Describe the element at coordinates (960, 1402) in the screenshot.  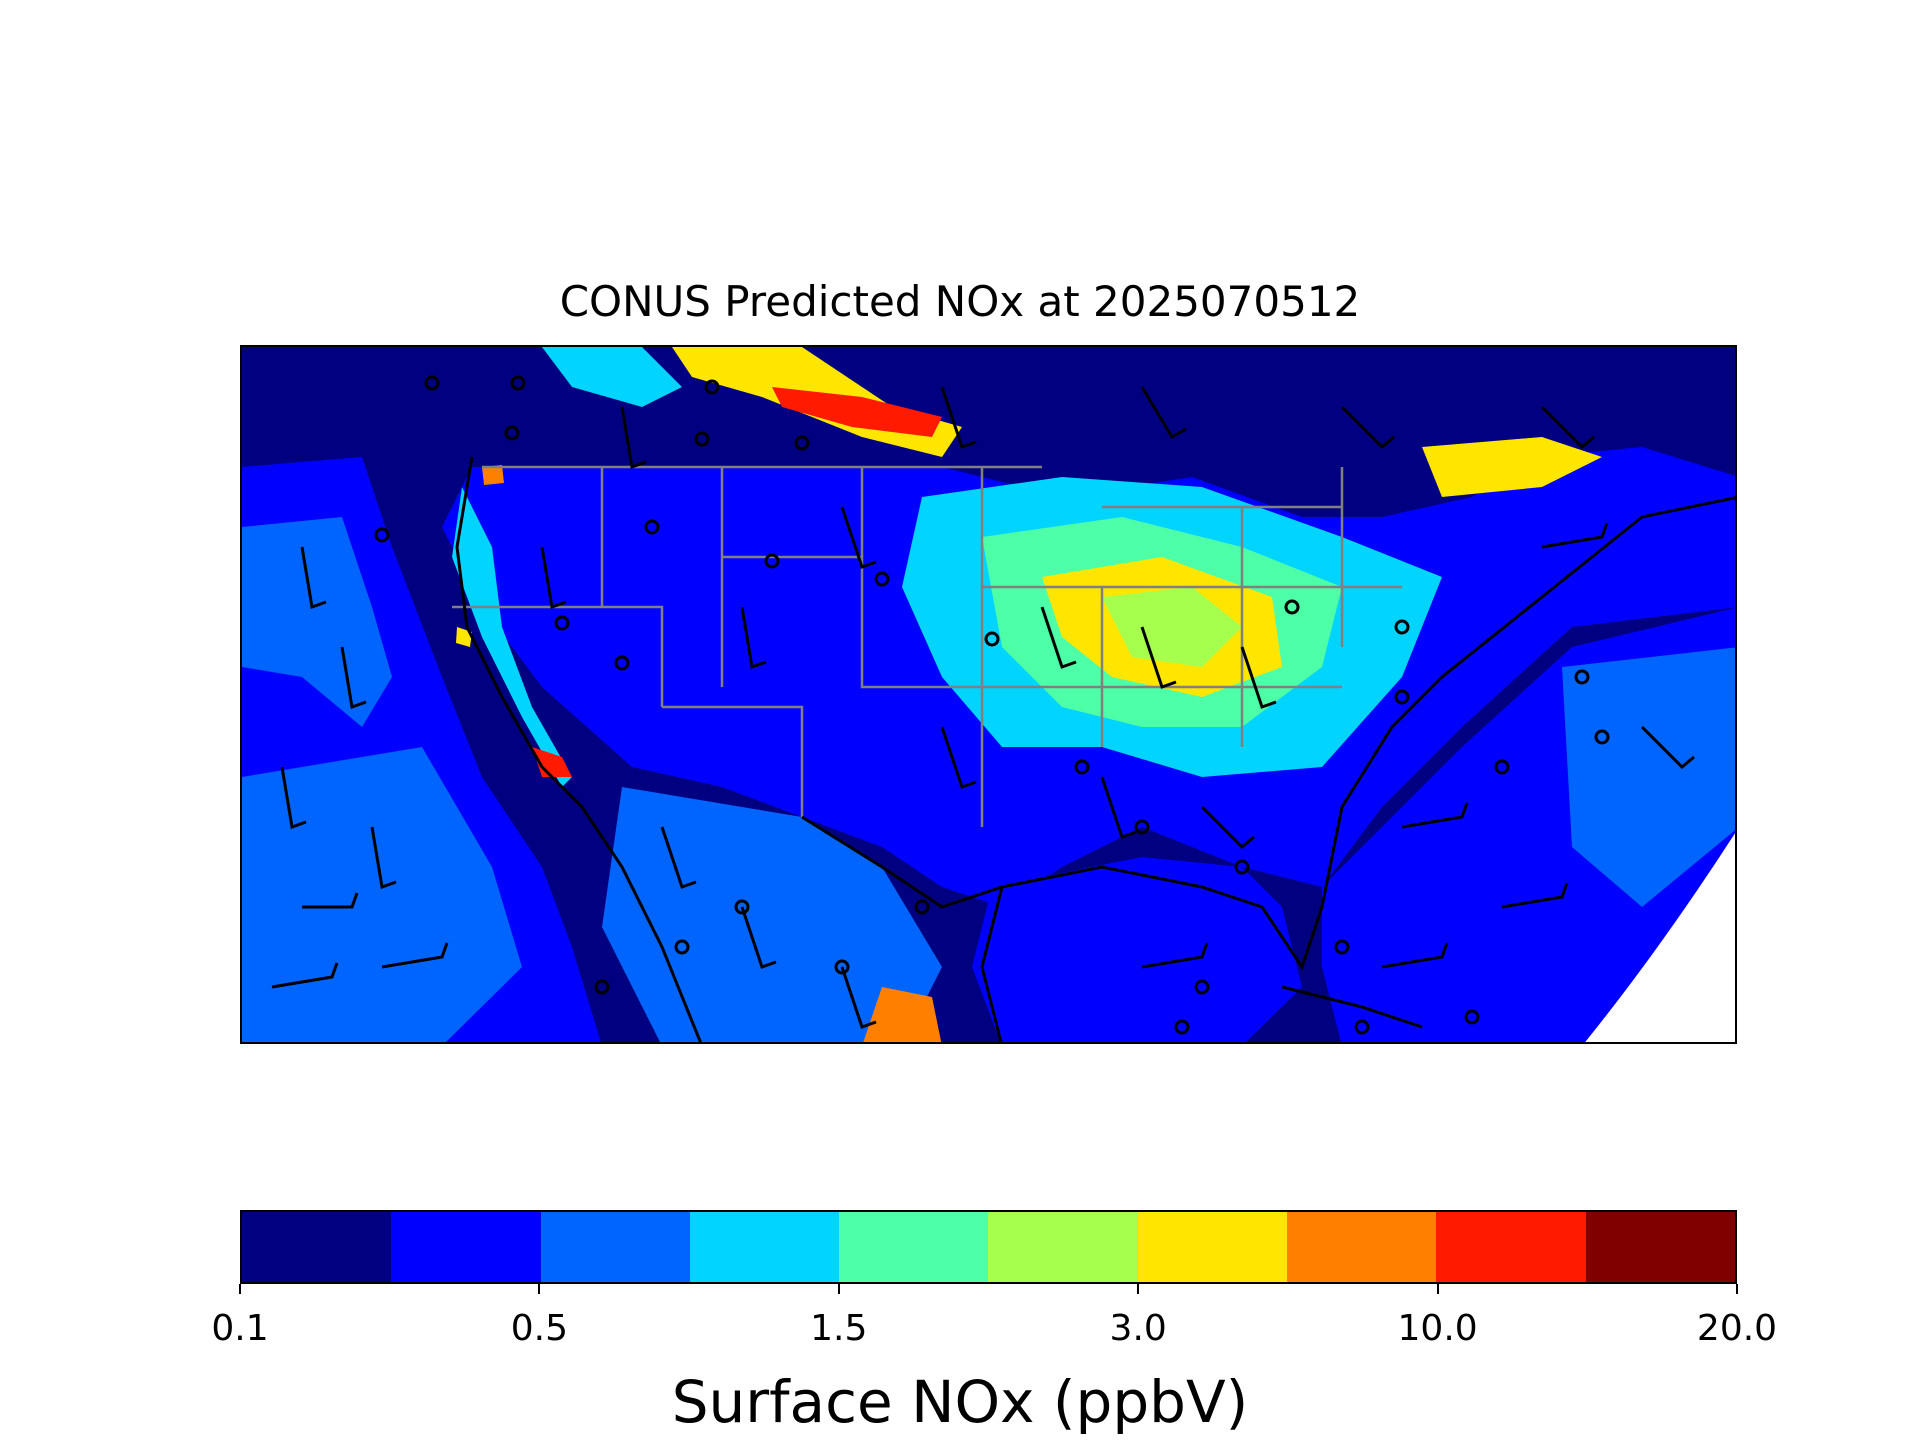
I see `colorbar-label: Surface NOx (ppbV)` at that location.